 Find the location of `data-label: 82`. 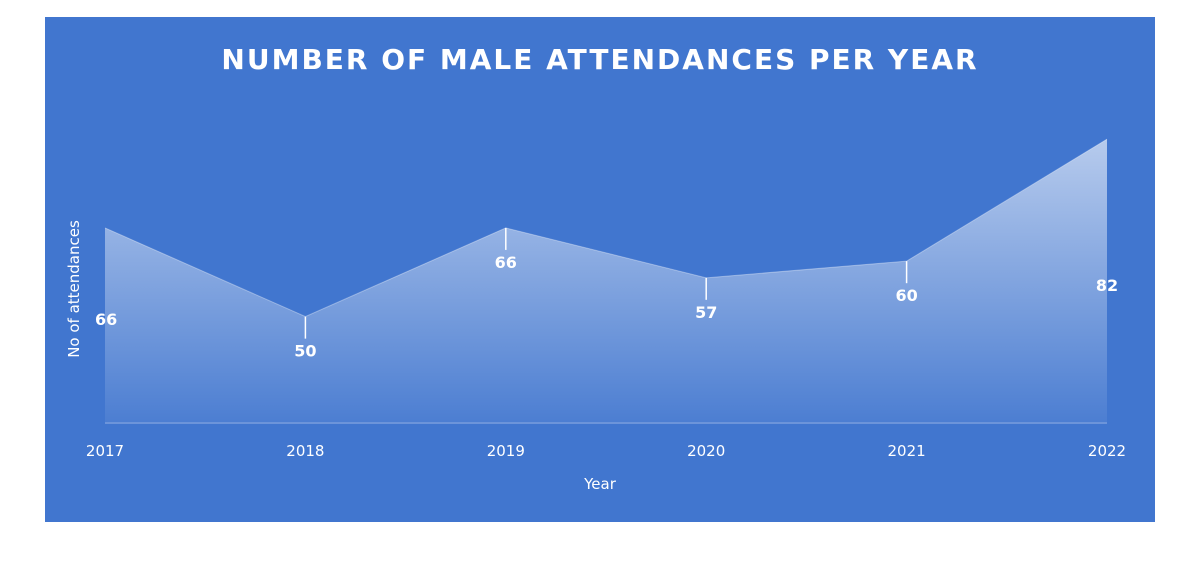

data-label: 82 is located at coordinates (1107, 285).